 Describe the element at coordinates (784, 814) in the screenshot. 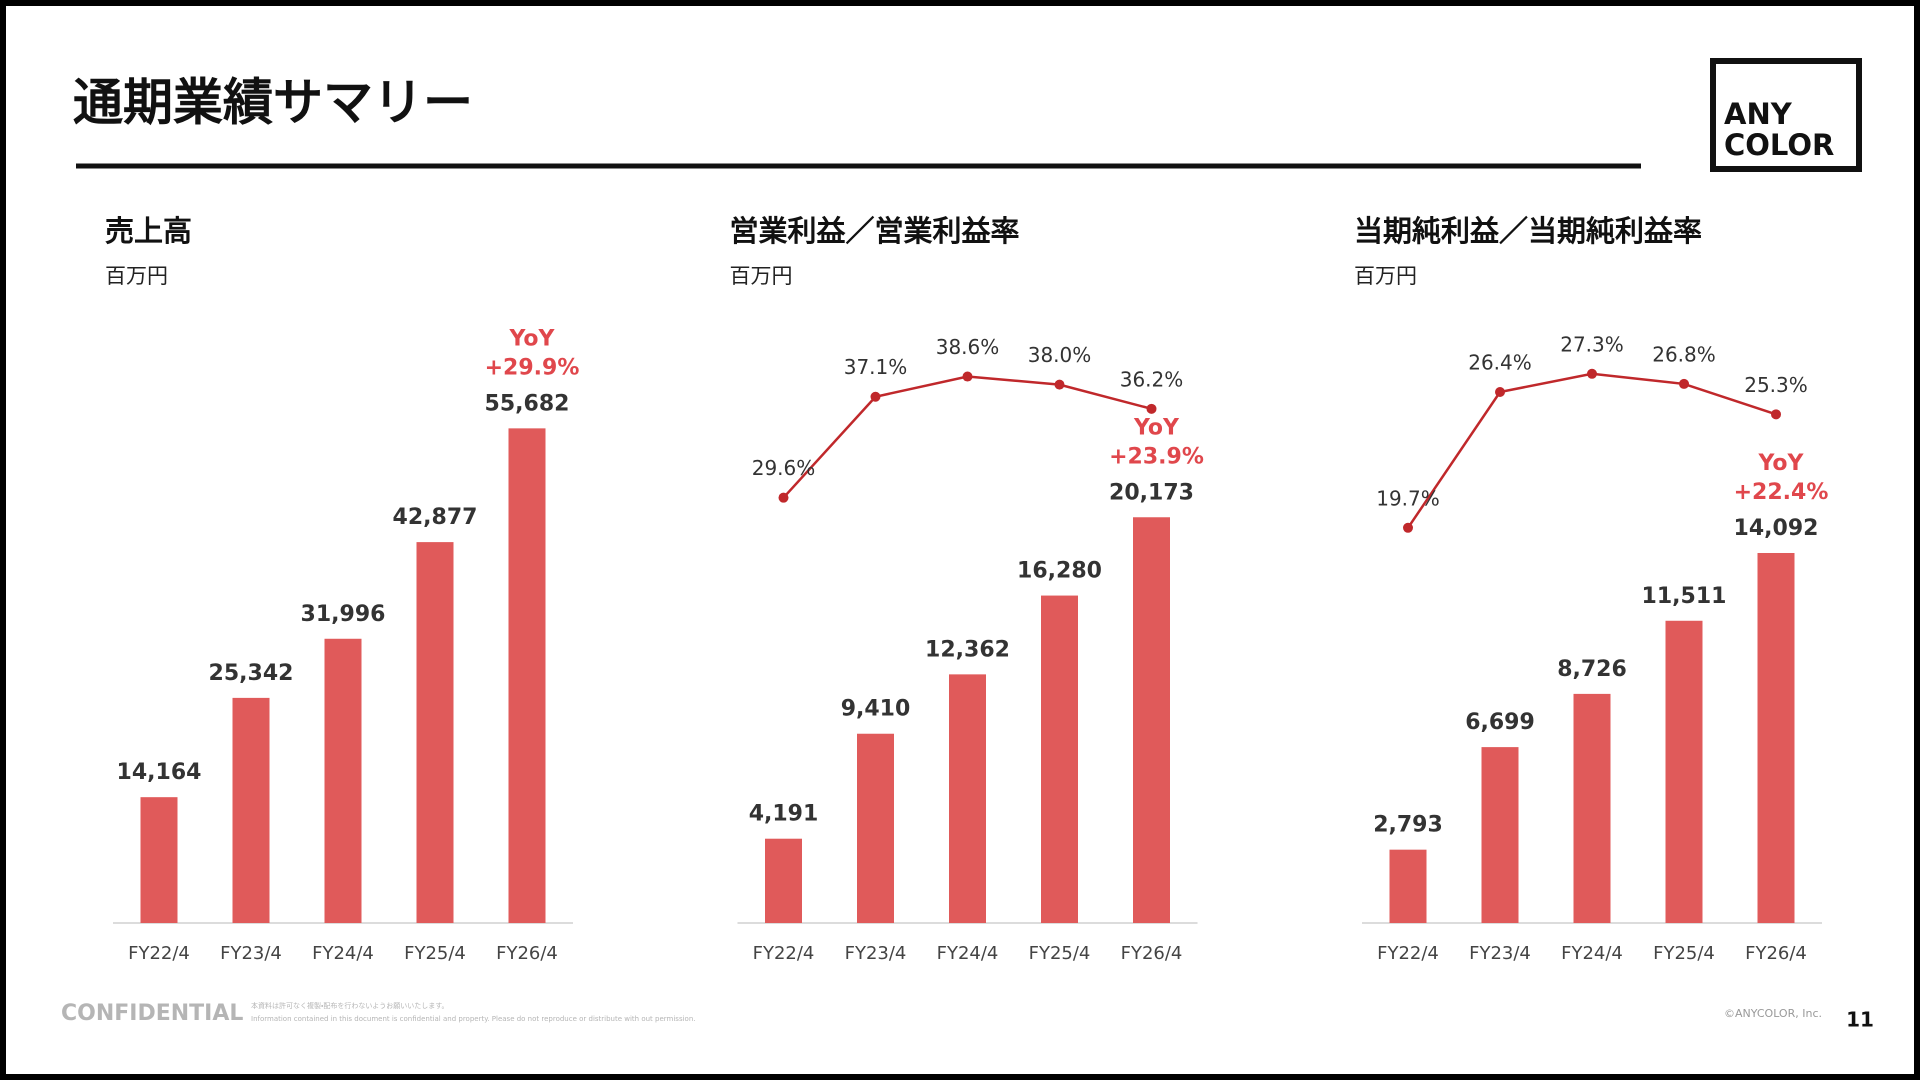

I see `data-label: 4,191` at that location.